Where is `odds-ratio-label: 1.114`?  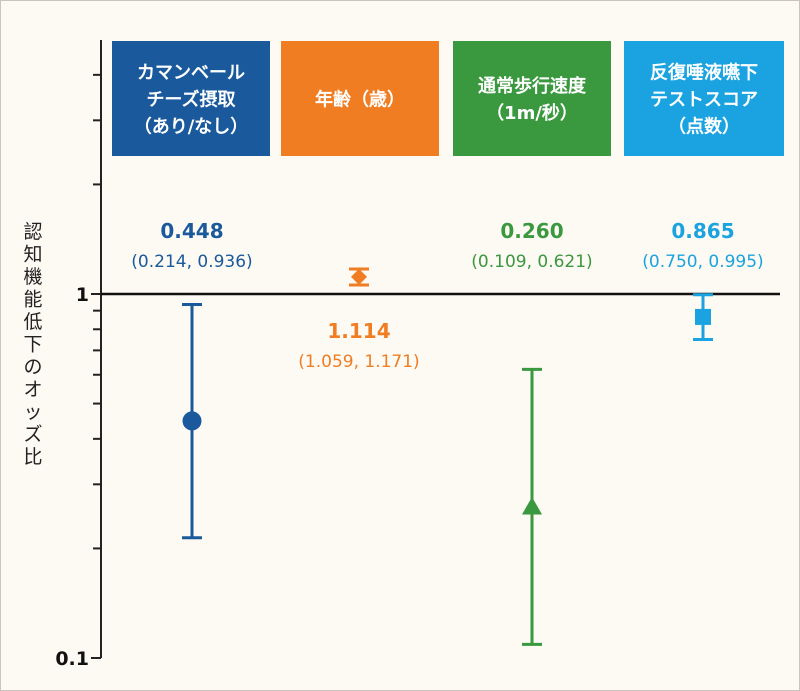
odds-ratio-label: 1.114 is located at coordinates (358, 331).